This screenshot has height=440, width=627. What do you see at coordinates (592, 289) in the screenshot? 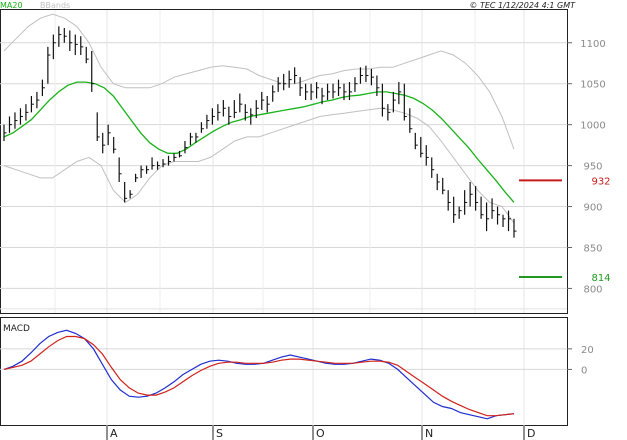
I see `y-tick-label: 800` at bounding box center [592, 289].